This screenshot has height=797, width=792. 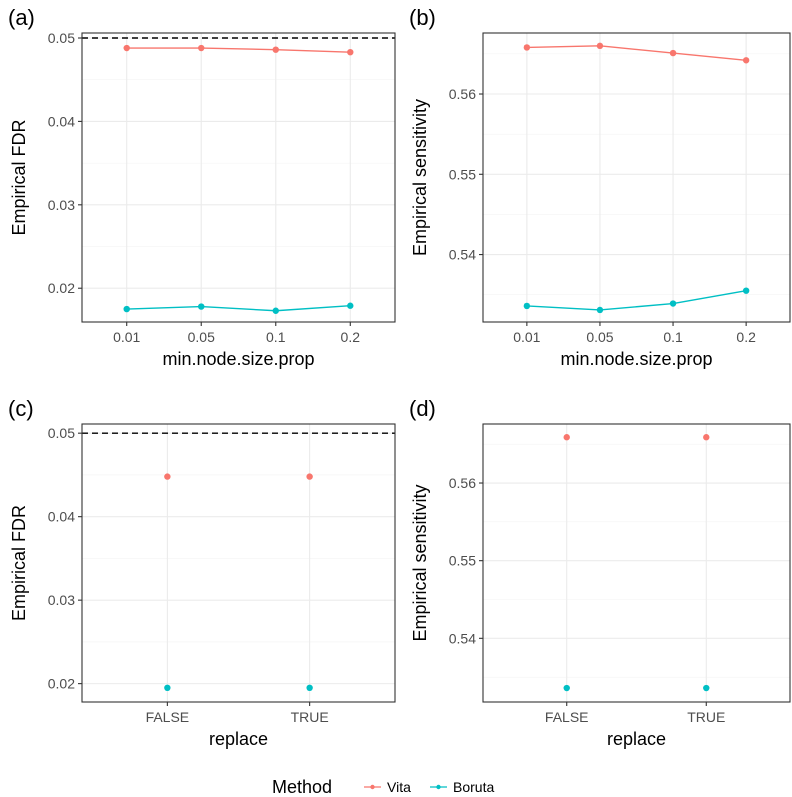 I want to click on legend-key-boruta-point, so click(x=438, y=787).